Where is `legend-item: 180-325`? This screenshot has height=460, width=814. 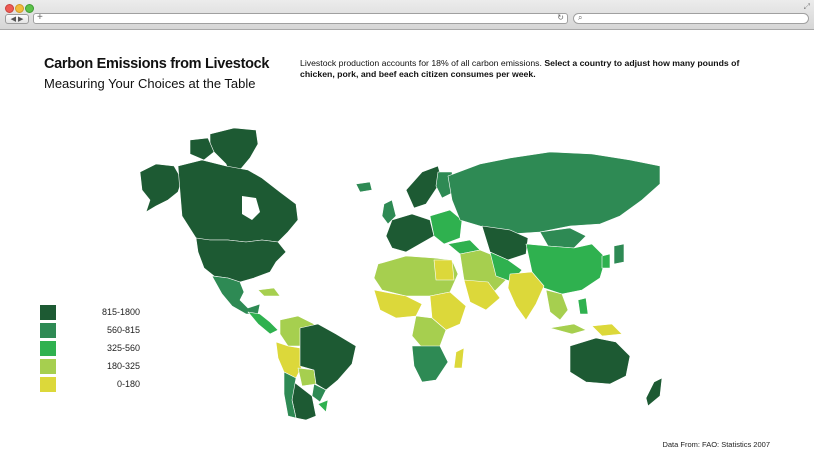 legend-item: 180-325 is located at coordinates (90, 367).